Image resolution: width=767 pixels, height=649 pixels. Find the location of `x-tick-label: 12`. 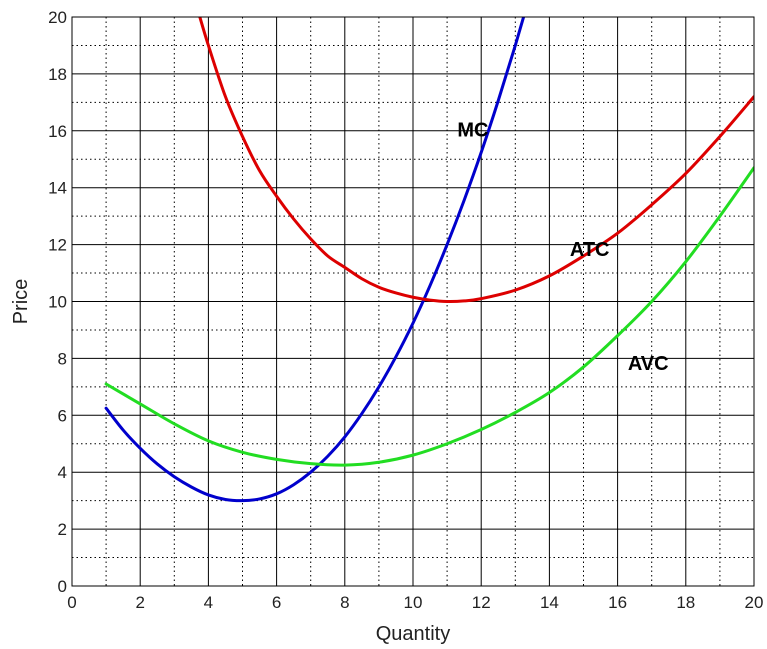

x-tick-label: 12 is located at coordinates (481, 602).